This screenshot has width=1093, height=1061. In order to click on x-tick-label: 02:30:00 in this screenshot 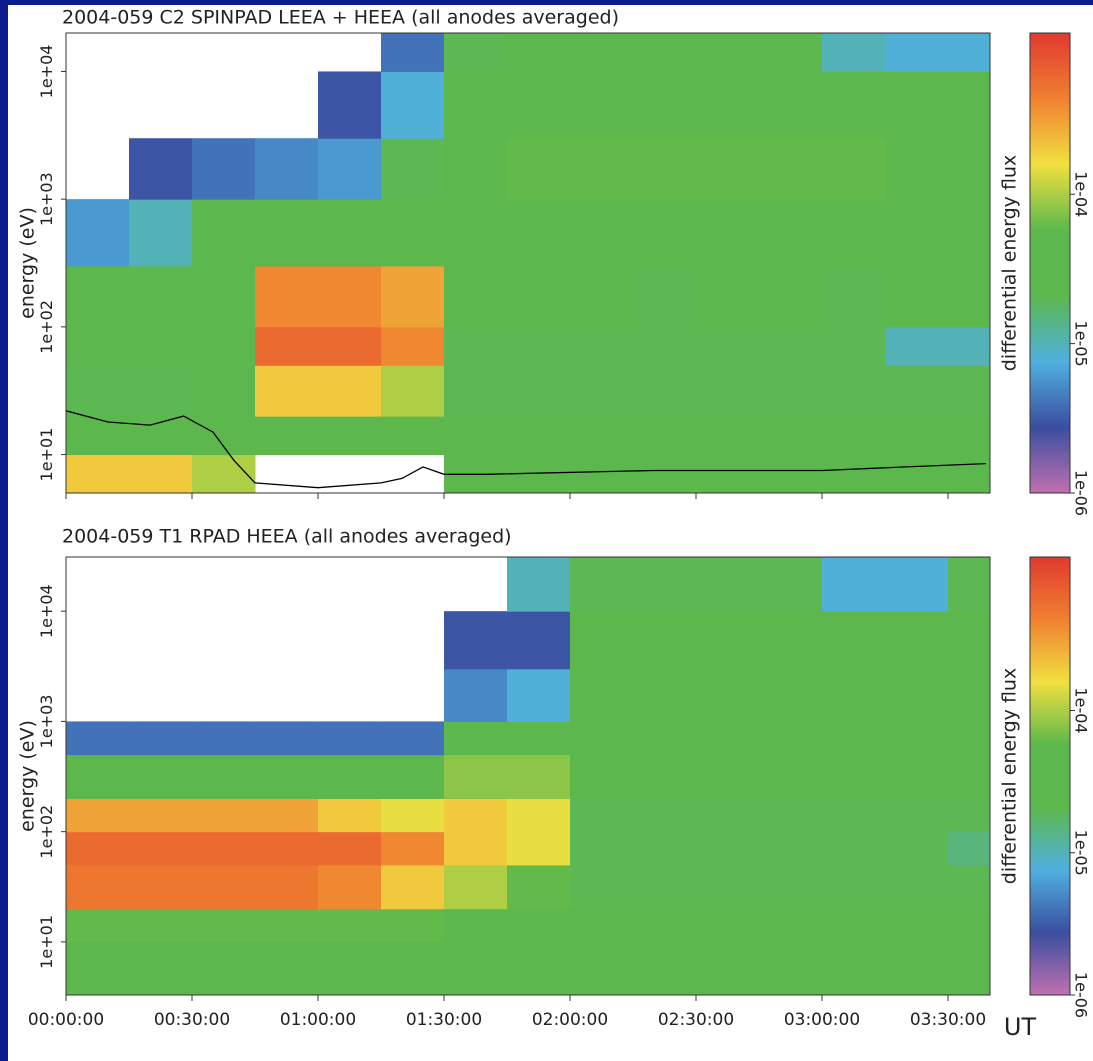, I will do `click(696, 1020)`.